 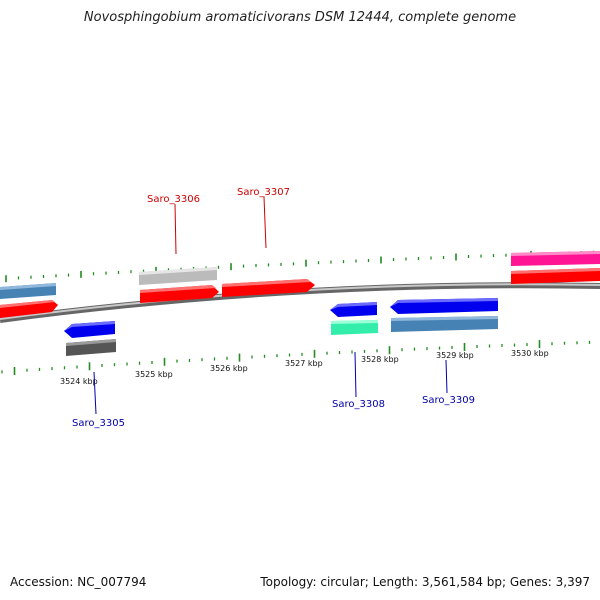 I want to click on upper-tick-row, so click(x=300, y=266).